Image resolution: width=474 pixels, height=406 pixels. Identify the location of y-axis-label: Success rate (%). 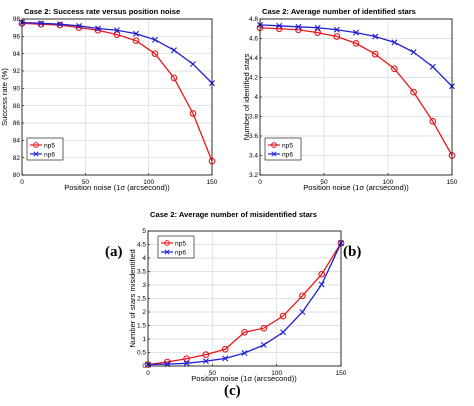
(4, 97).